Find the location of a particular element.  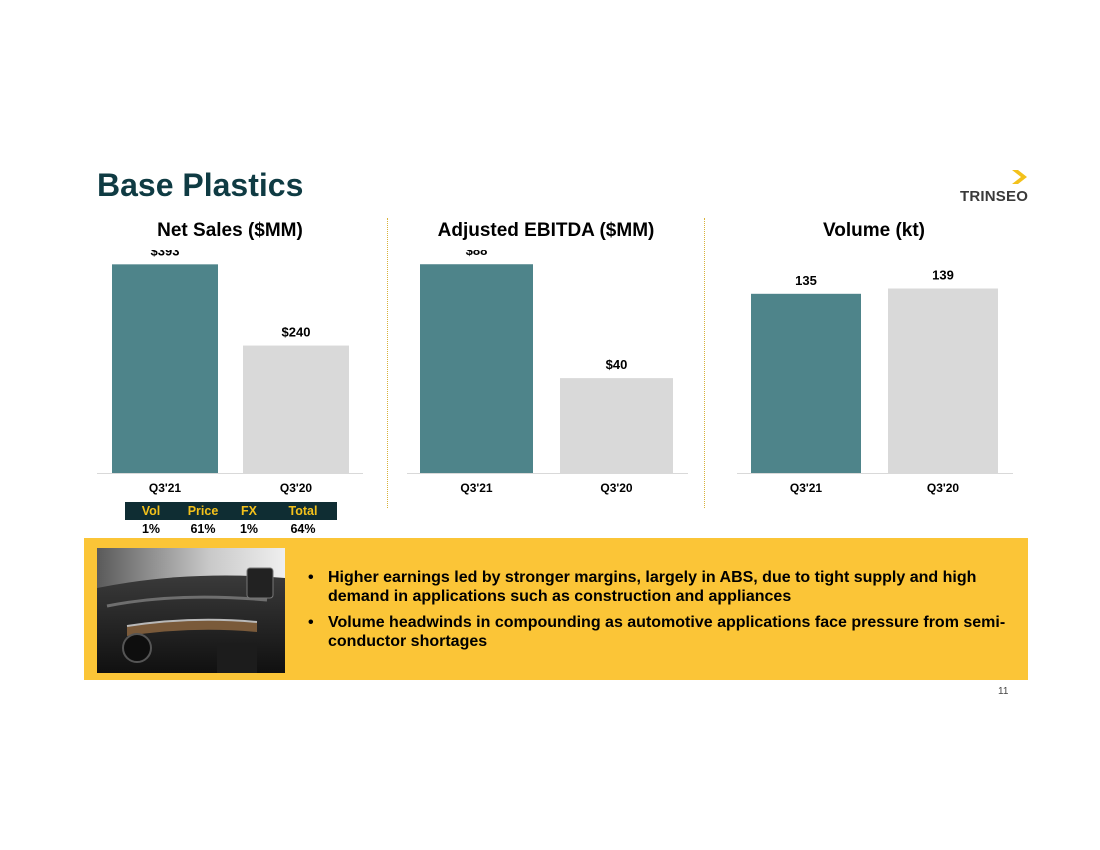

table-row: 1% 61% 1% 64% is located at coordinates (231, 529).